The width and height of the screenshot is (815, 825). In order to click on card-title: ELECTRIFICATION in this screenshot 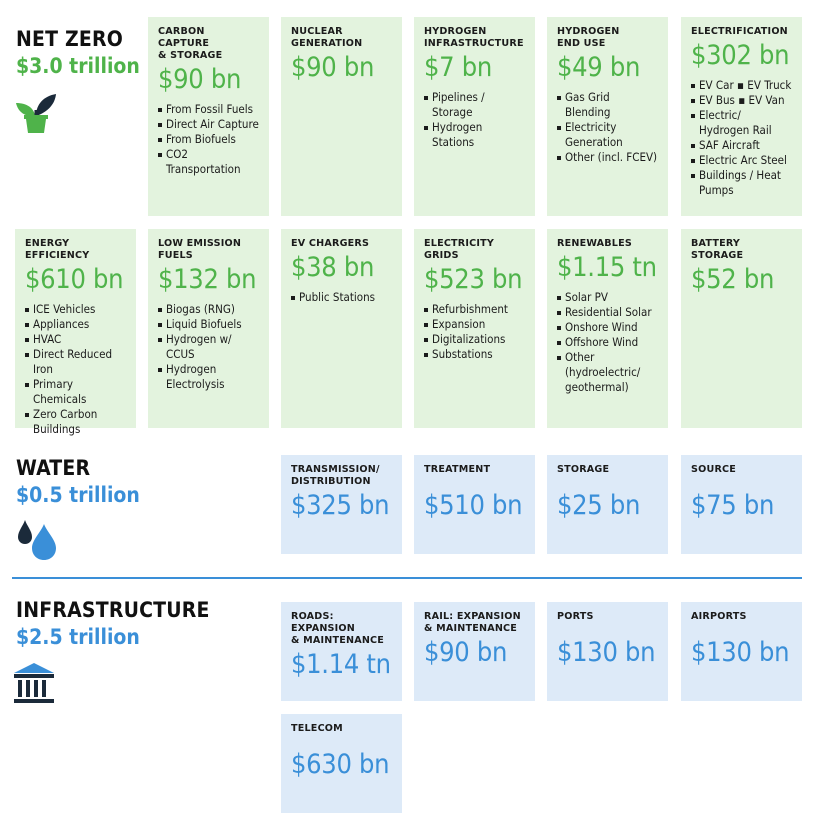, I will do `click(739, 31)`.